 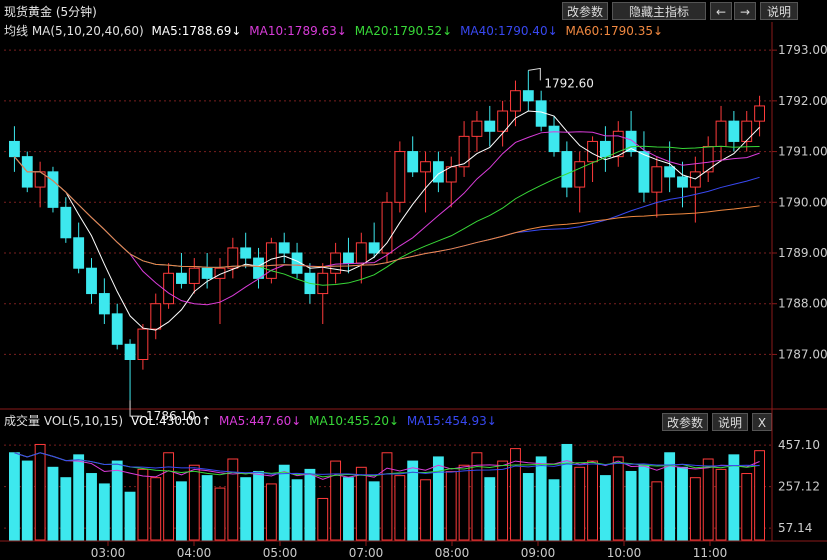 I want to click on ma60-legend: MA60:1790.35↓, so click(x=614, y=31).